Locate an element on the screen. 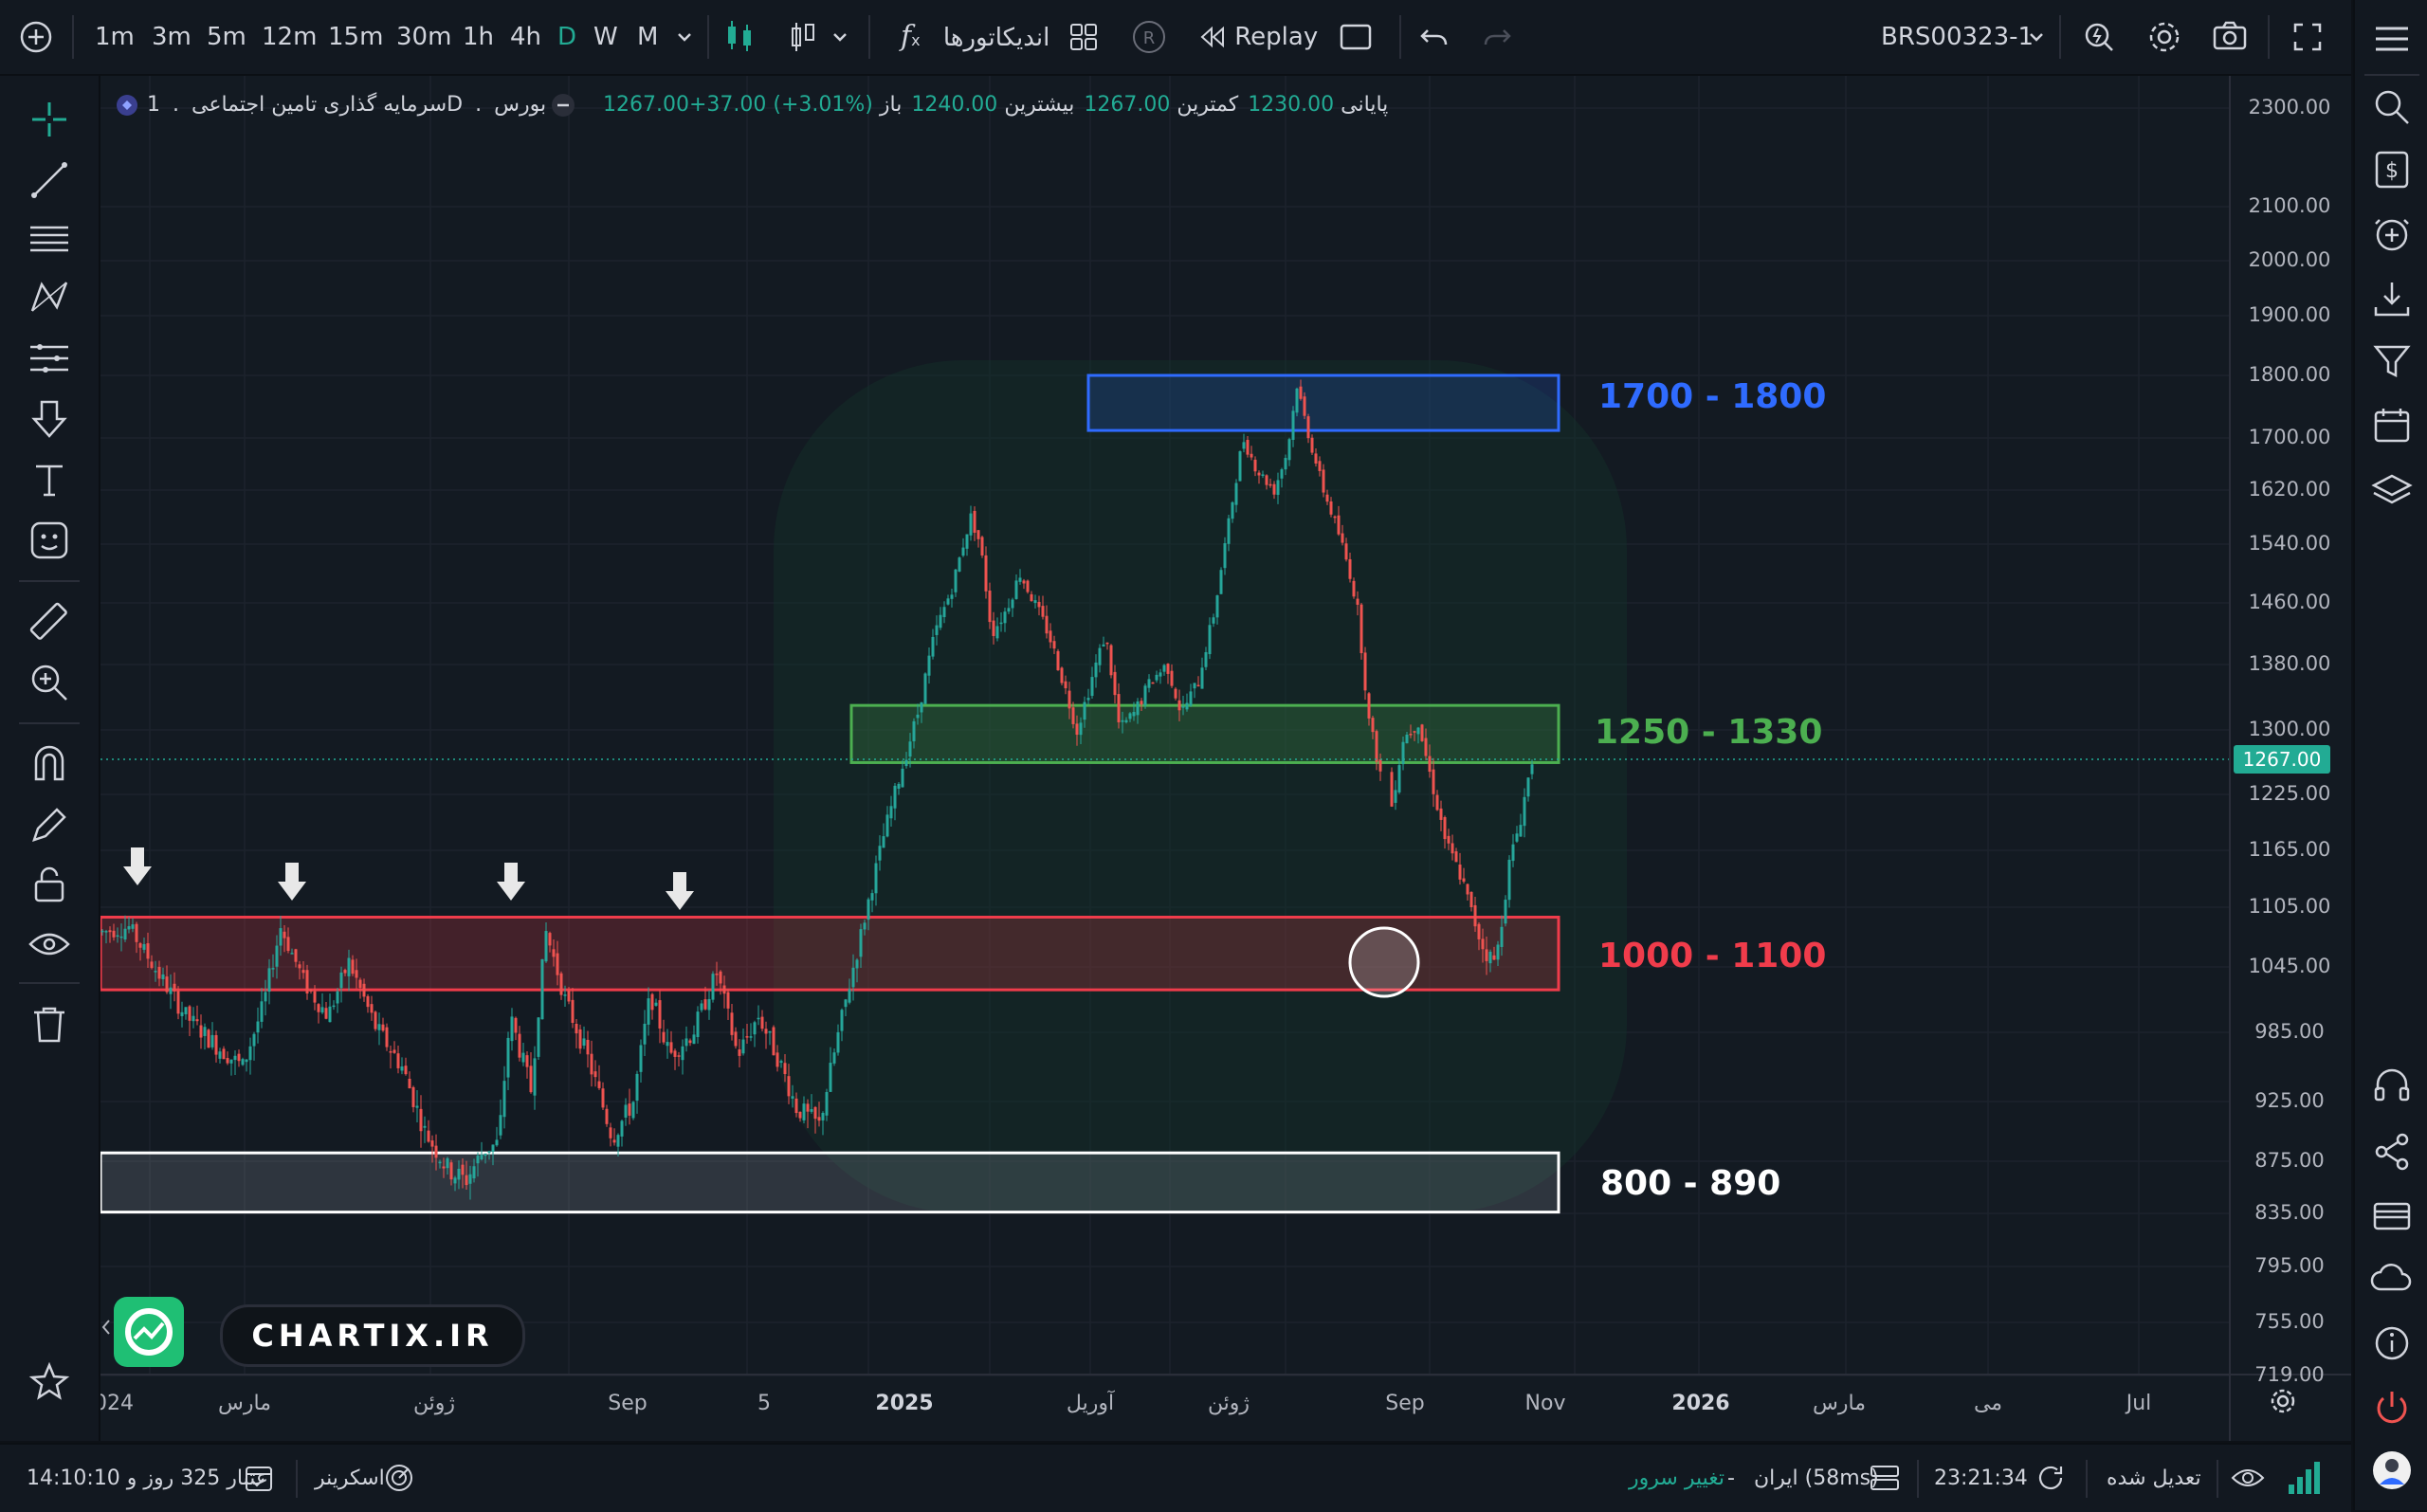 The width and height of the screenshot is (2427, 1512). time-tick-label: Jul is located at coordinates (2139, 1403).